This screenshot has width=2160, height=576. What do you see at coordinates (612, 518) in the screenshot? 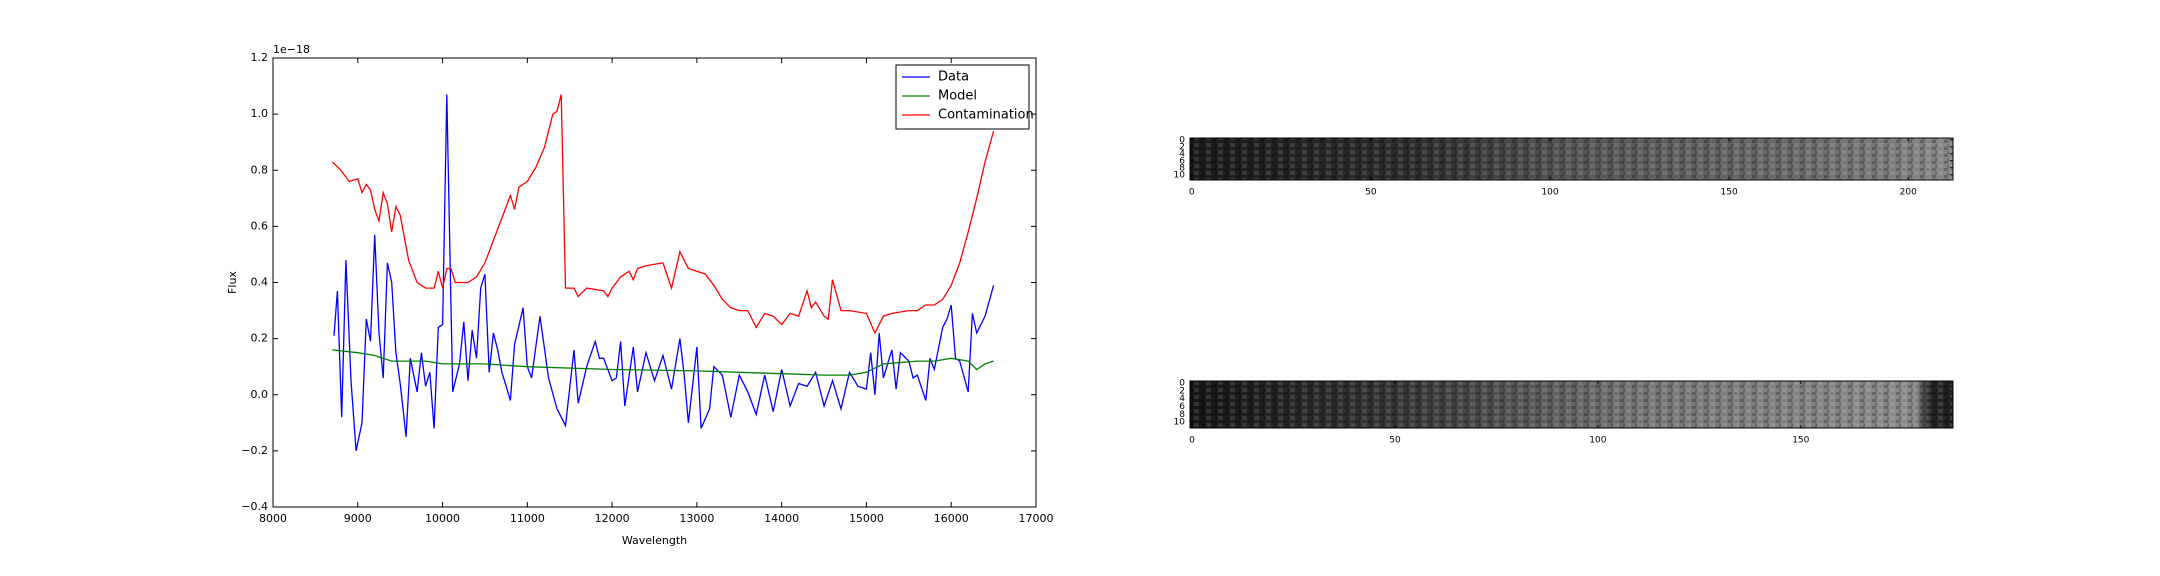
I see `x-tick-label: 12000` at bounding box center [612, 518].